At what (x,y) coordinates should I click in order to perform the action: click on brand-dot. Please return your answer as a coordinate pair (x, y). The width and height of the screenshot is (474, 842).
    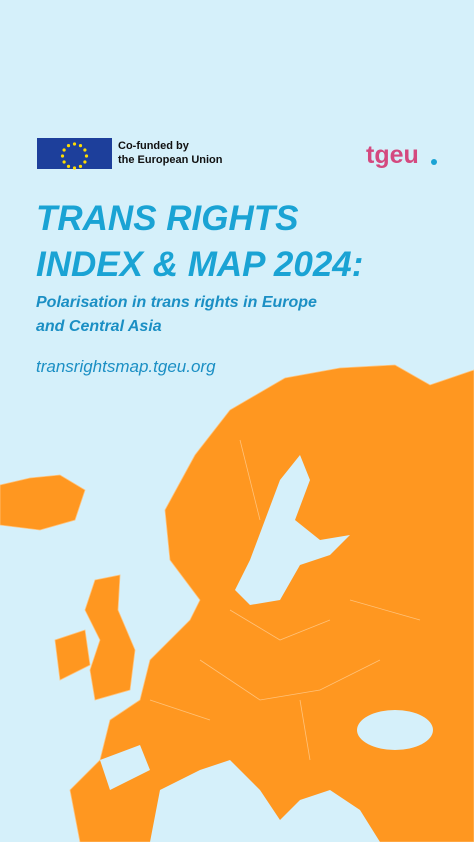
    Looking at the image, I should click on (434, 162).